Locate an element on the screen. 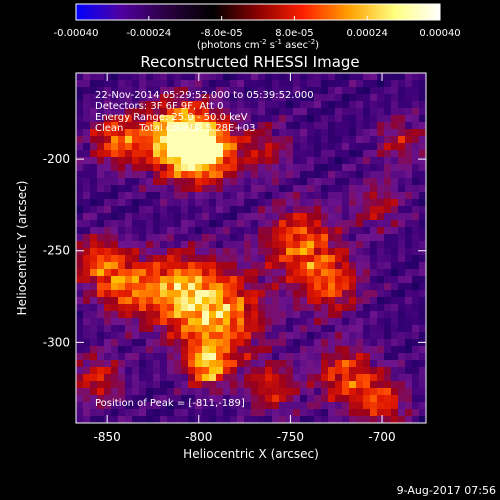 This screenshot has height=500, width=500. colorbar-tick-label: 8.0e-05 is located at coordinates (294, 33).